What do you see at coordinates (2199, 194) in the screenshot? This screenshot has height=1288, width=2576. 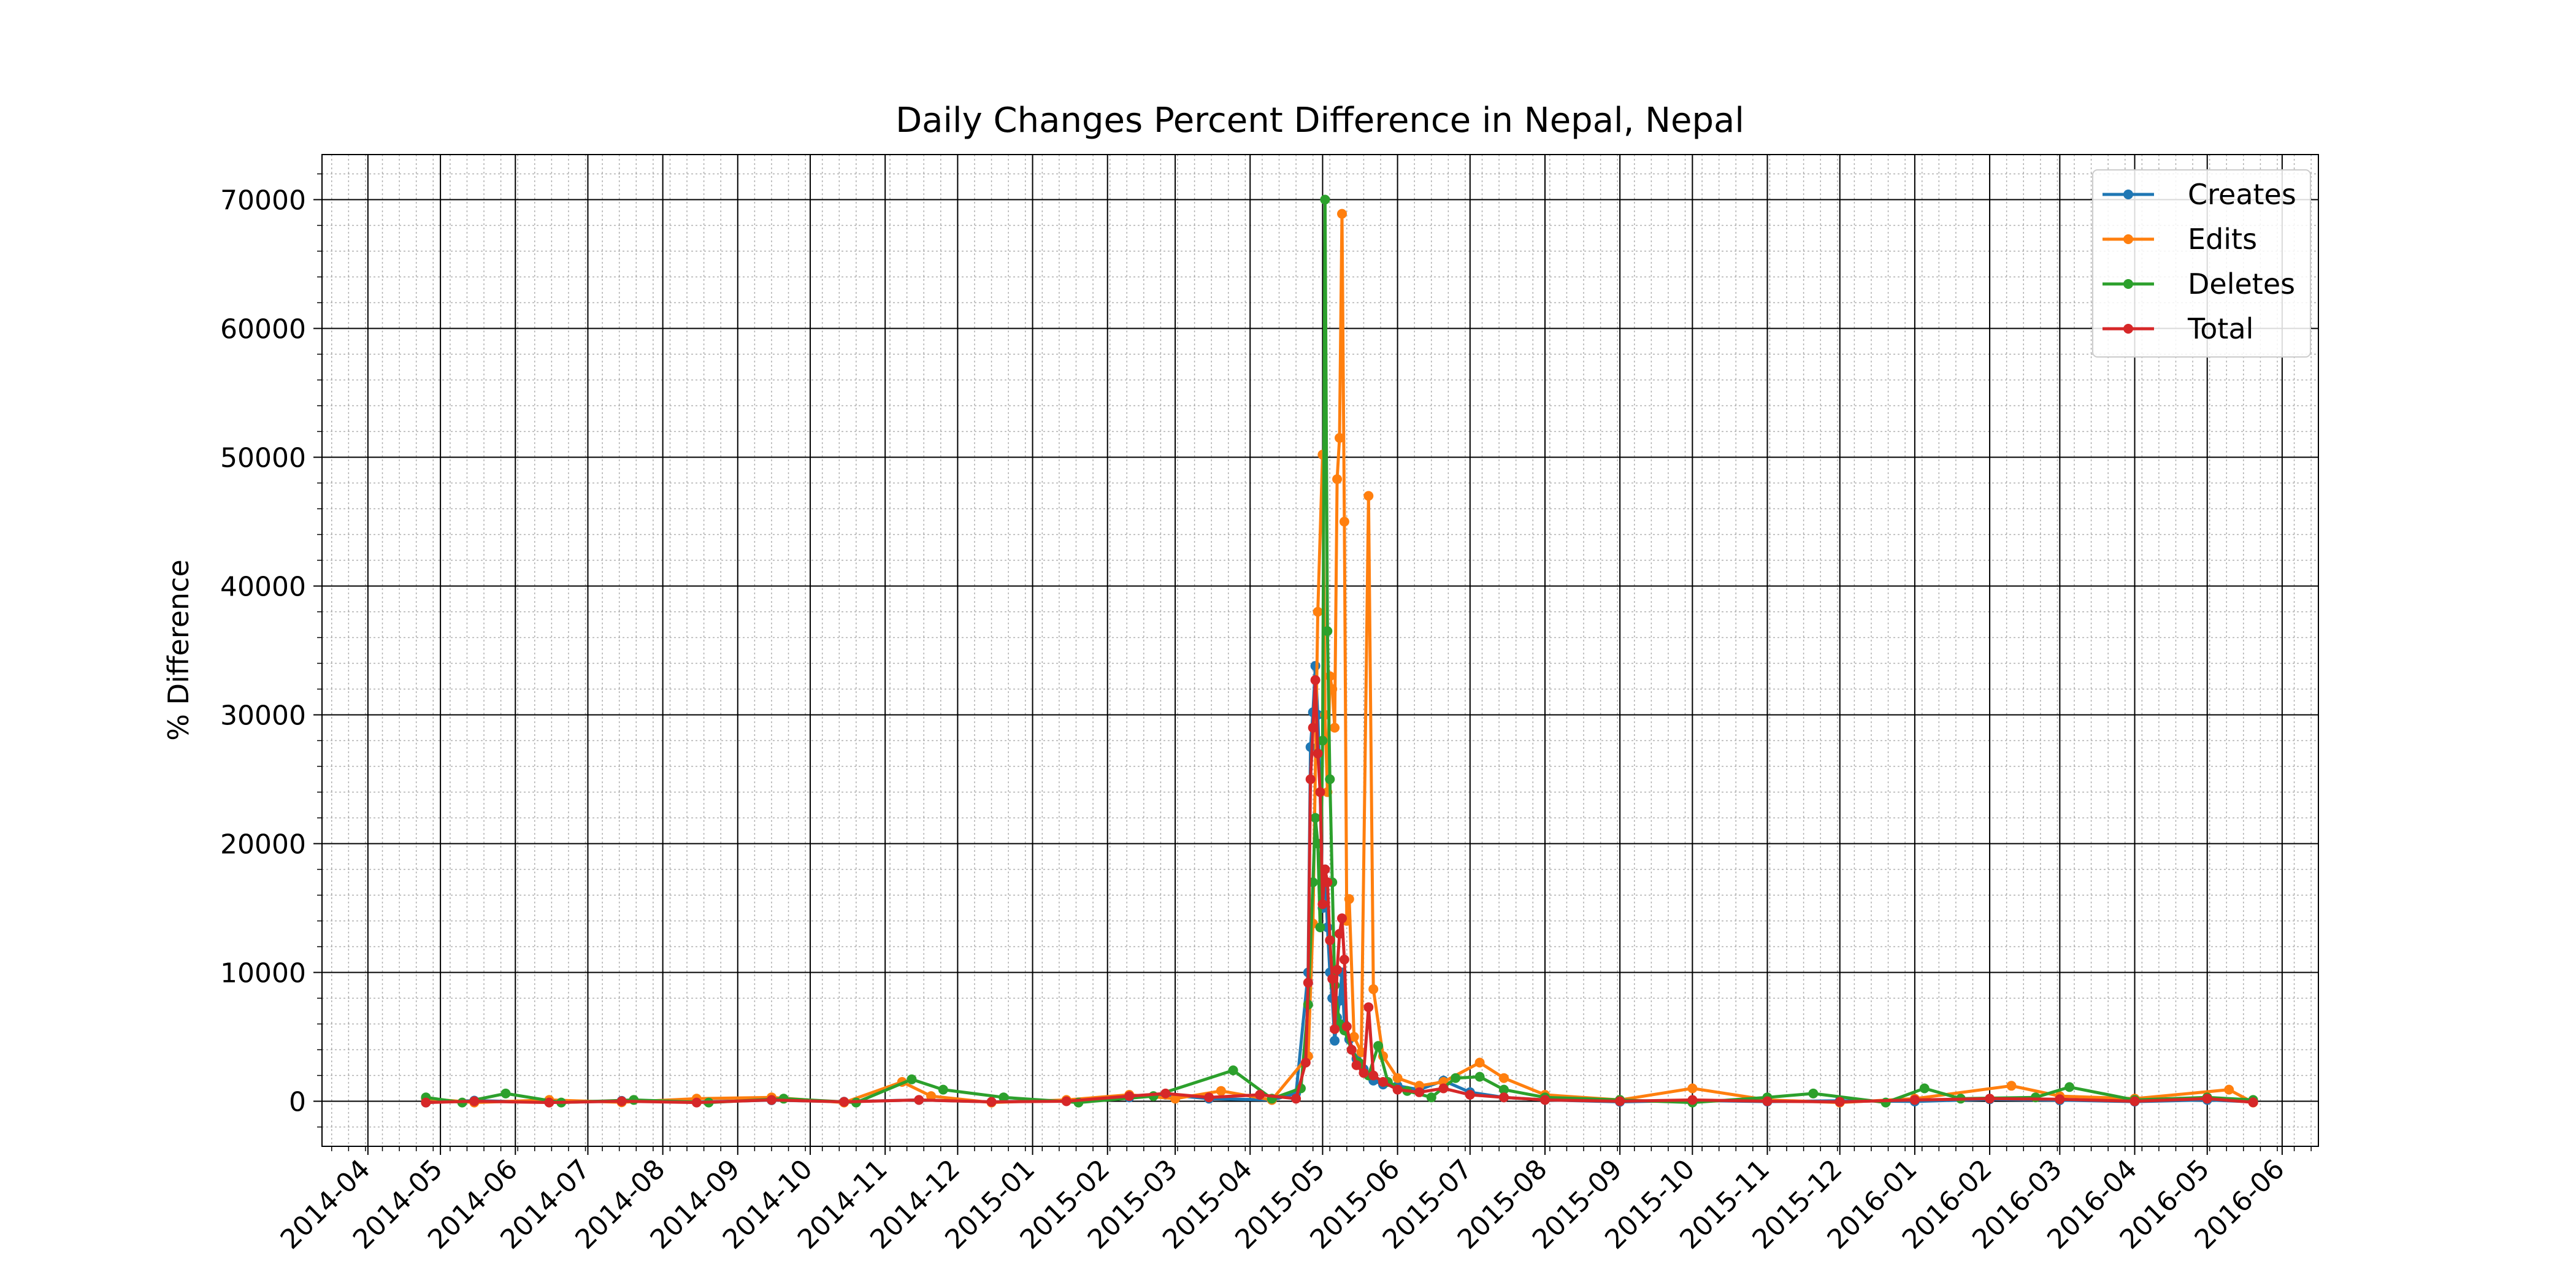 I see `legend-item-creates: Creates` at bounding box center [2199, 194].